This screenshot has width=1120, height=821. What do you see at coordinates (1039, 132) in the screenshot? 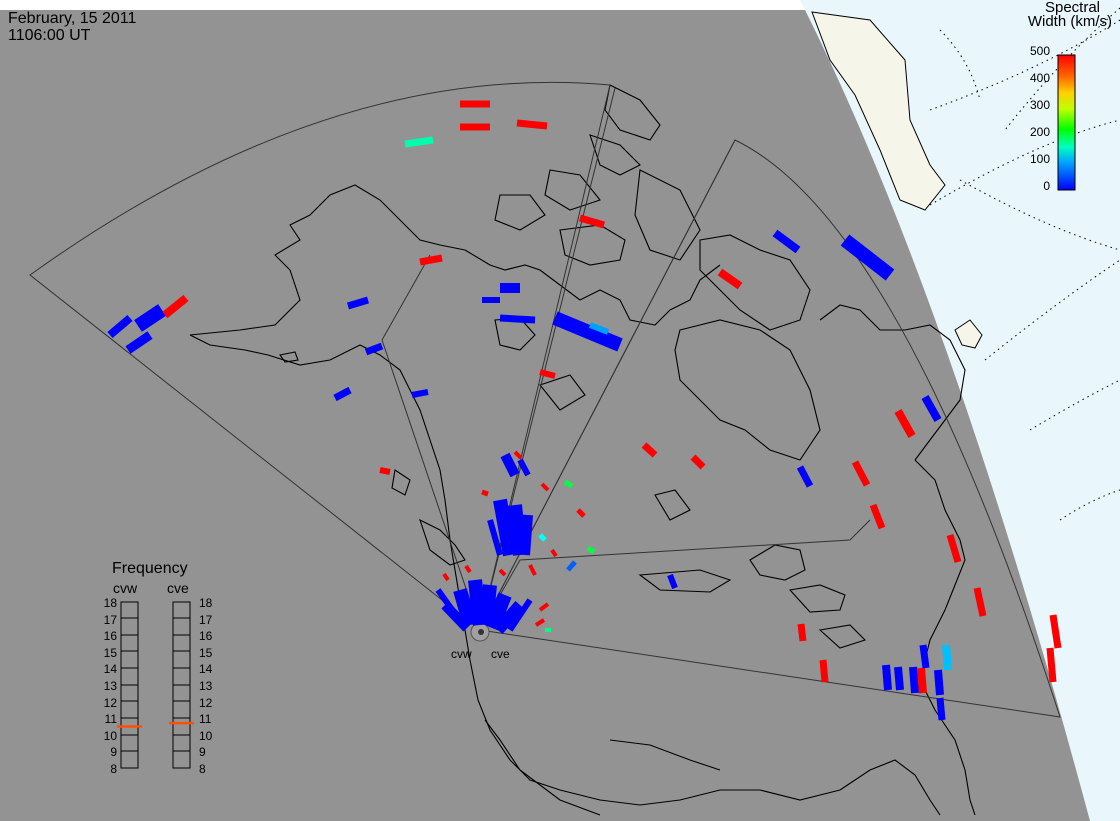
I see `colorbar-tick: 200` at bounding box center [1039, 132].